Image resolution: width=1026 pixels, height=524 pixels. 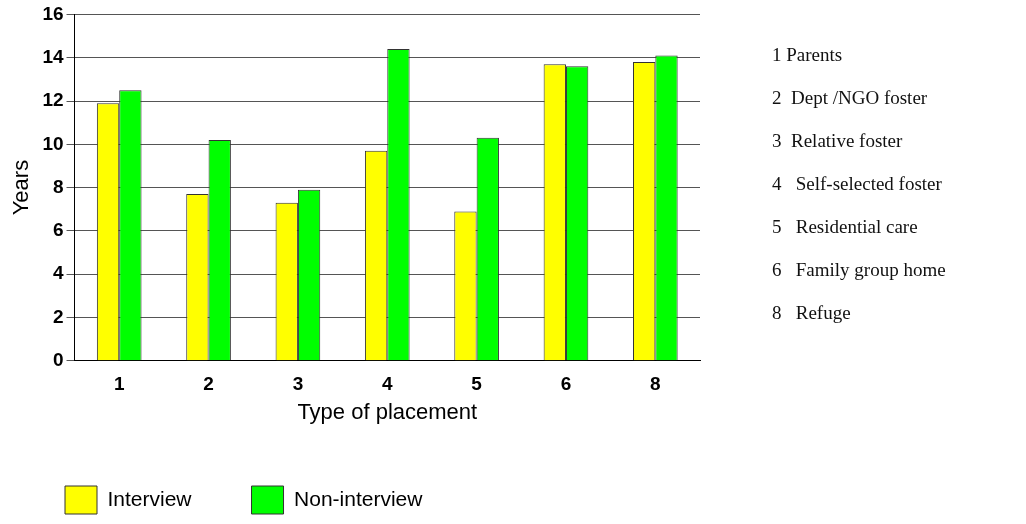 I want to click on legend-label: Non-interview, so click(x=359, y=498).